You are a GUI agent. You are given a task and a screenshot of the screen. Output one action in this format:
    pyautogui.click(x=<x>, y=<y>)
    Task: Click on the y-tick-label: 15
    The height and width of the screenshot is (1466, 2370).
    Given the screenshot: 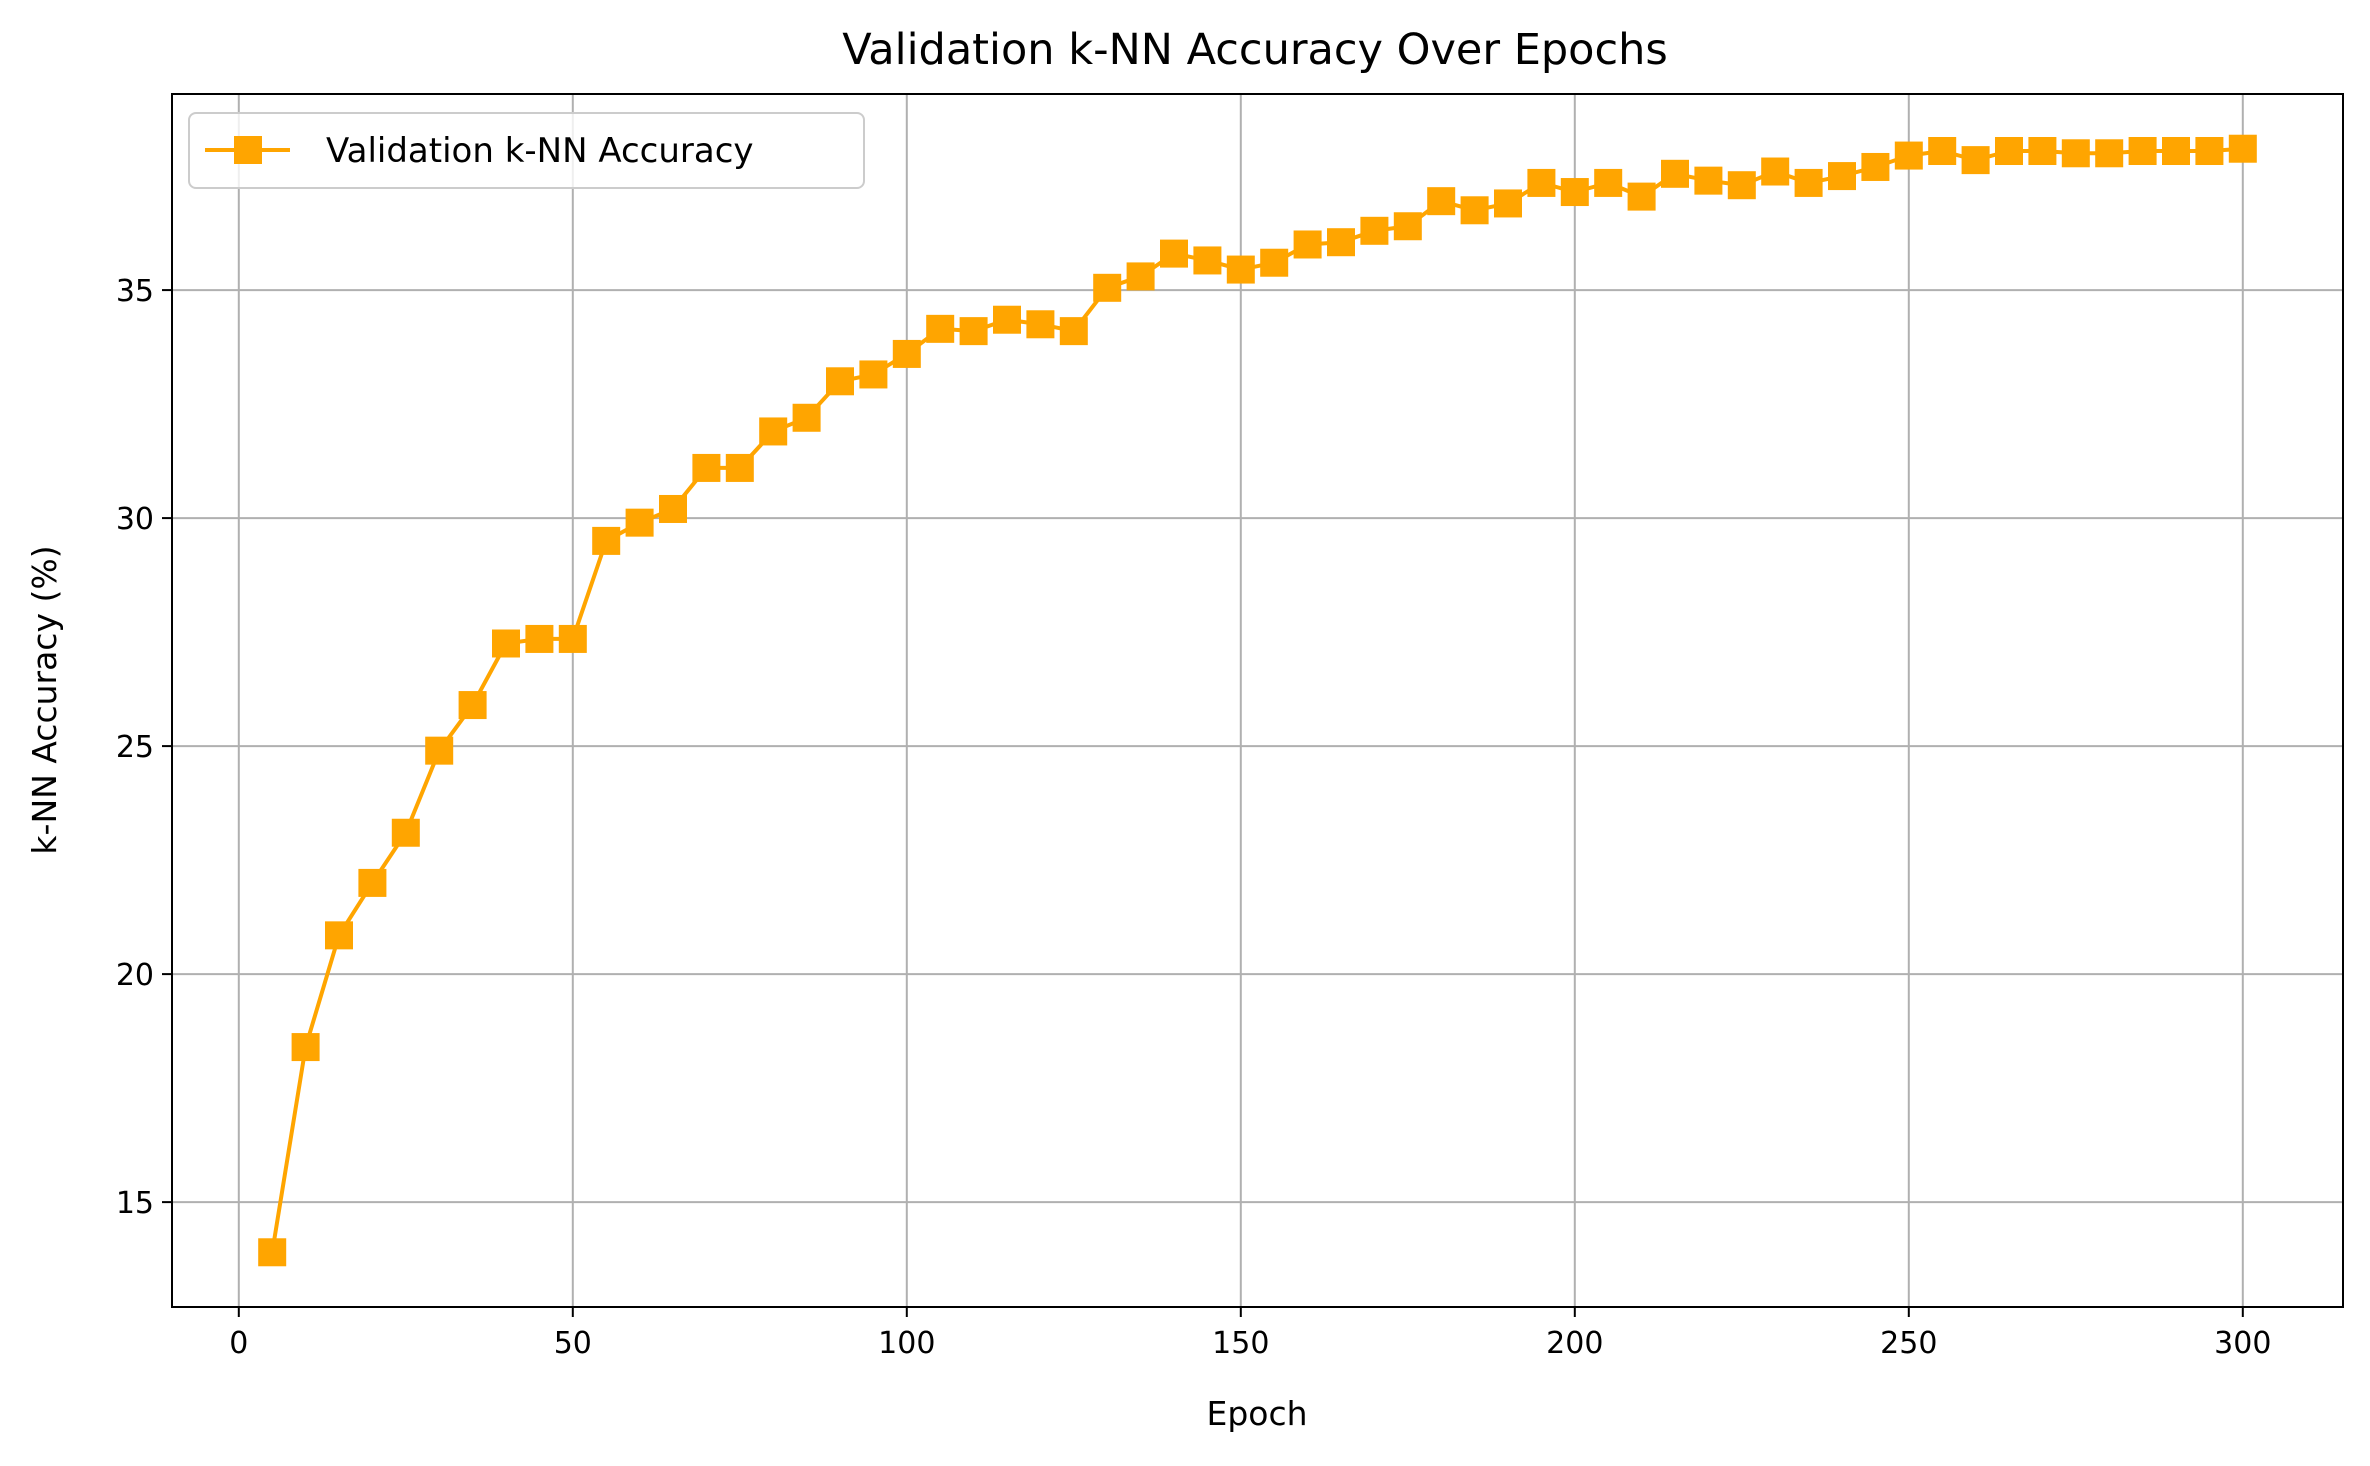 What is the action you would take?
    pyautogui.click(x=135, y=1203)
    